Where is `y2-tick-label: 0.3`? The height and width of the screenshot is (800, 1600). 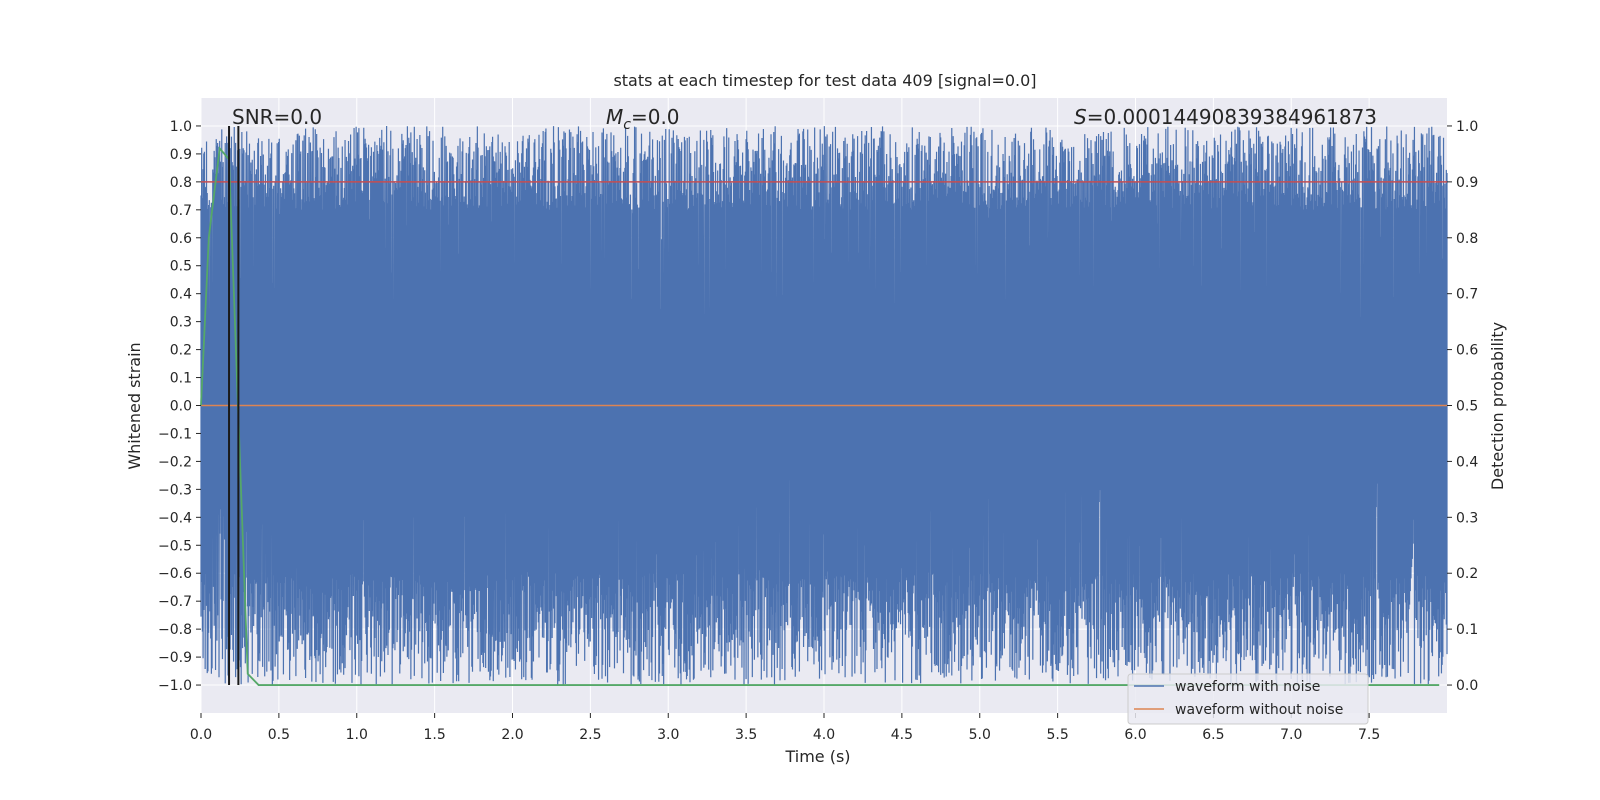
y2-tick-label: 0.3 is located at coordinates (1467, 518).